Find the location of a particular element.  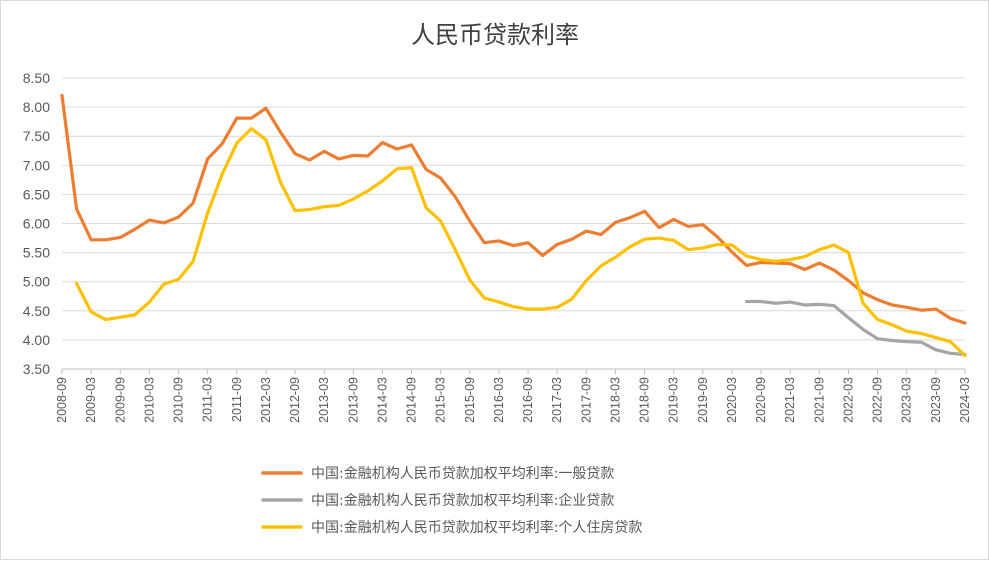

x-tick-label: 2018-09 is located at coordinates (645, 400).